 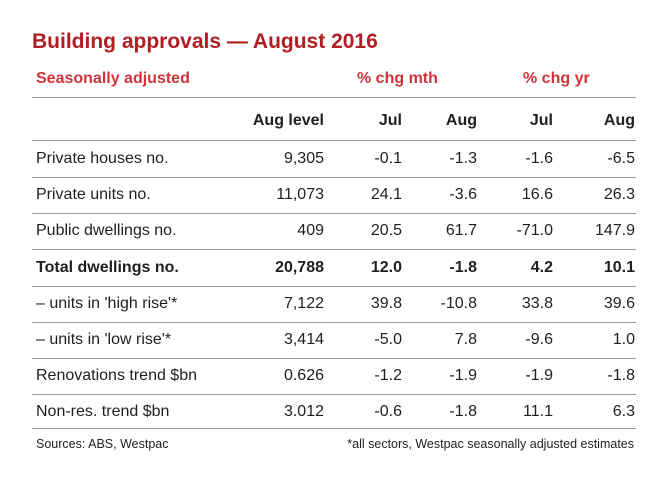 I want to click on table-cell: 61.7, so click(x=461, y=230).